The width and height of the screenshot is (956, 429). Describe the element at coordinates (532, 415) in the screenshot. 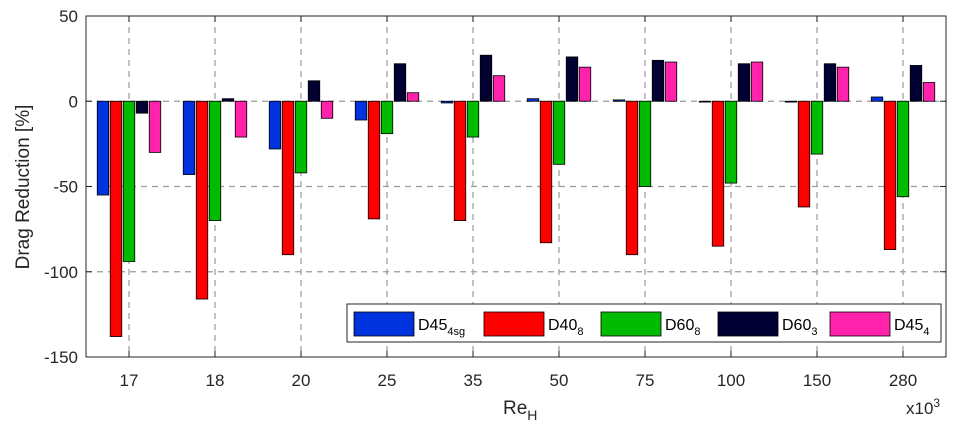

I see `x-axis-label-sub: H` at that location.